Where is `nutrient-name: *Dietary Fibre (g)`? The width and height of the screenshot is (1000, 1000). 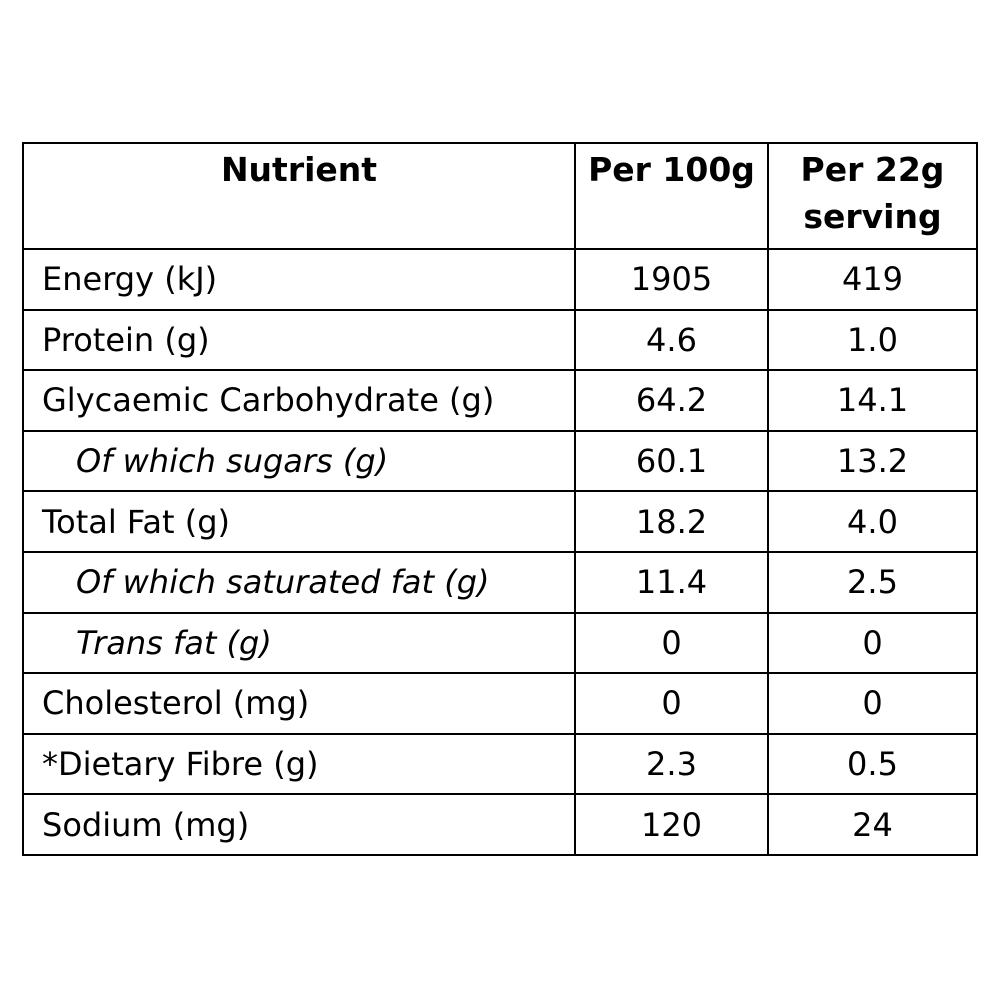 nutrient-name: *Dietary Fibre (g) is located at coordinates (299, 764).